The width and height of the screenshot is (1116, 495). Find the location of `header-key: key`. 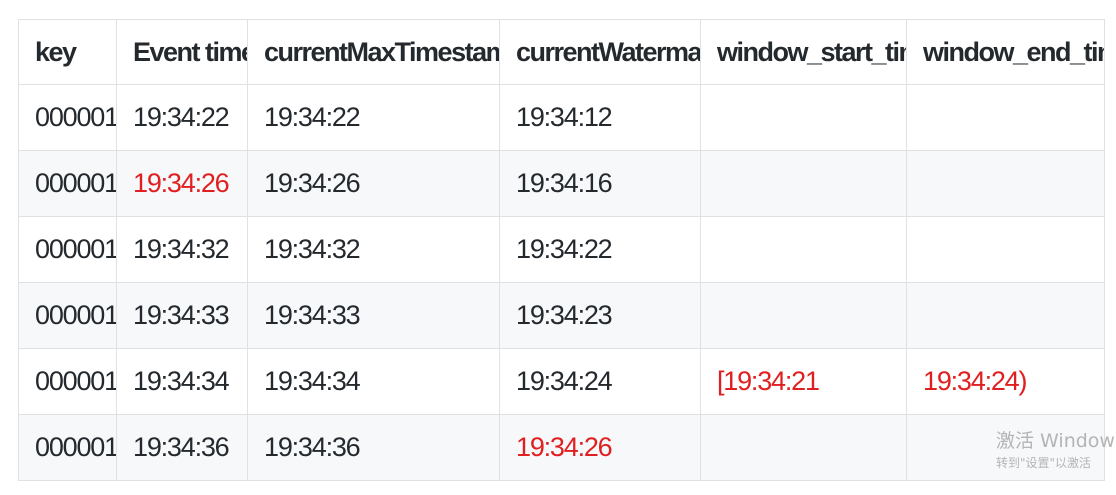

header-key: key is located at coordinates (67, 52).